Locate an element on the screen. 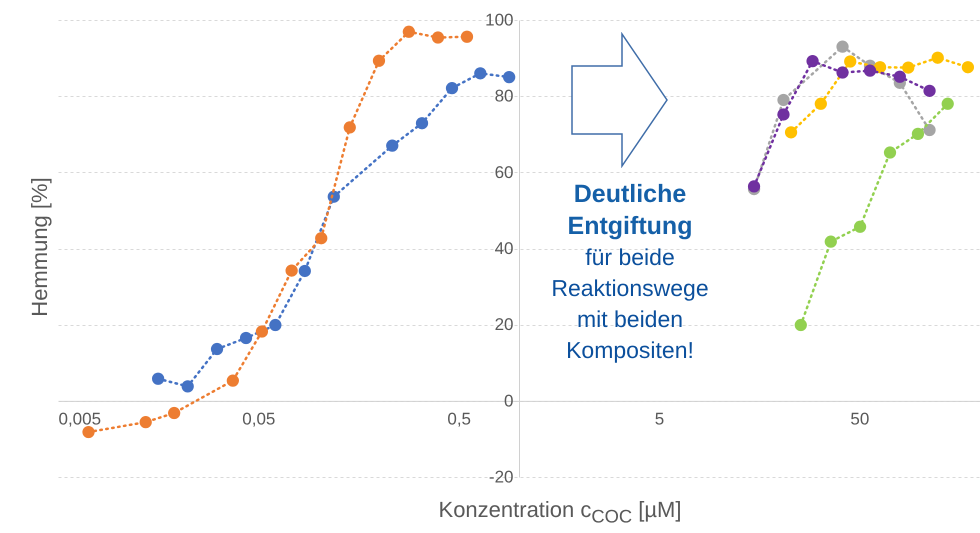 This screenshot has height=533, width=980. x-axis-title: Konzentration c$_{COC}$ [µM] is located at coordinates (560, 512).